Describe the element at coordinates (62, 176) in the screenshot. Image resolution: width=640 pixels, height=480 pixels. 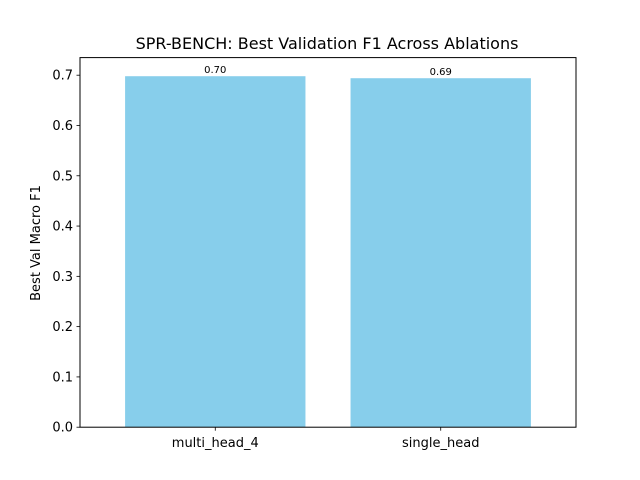
I see `y-tick-label: 0.5` at that location.